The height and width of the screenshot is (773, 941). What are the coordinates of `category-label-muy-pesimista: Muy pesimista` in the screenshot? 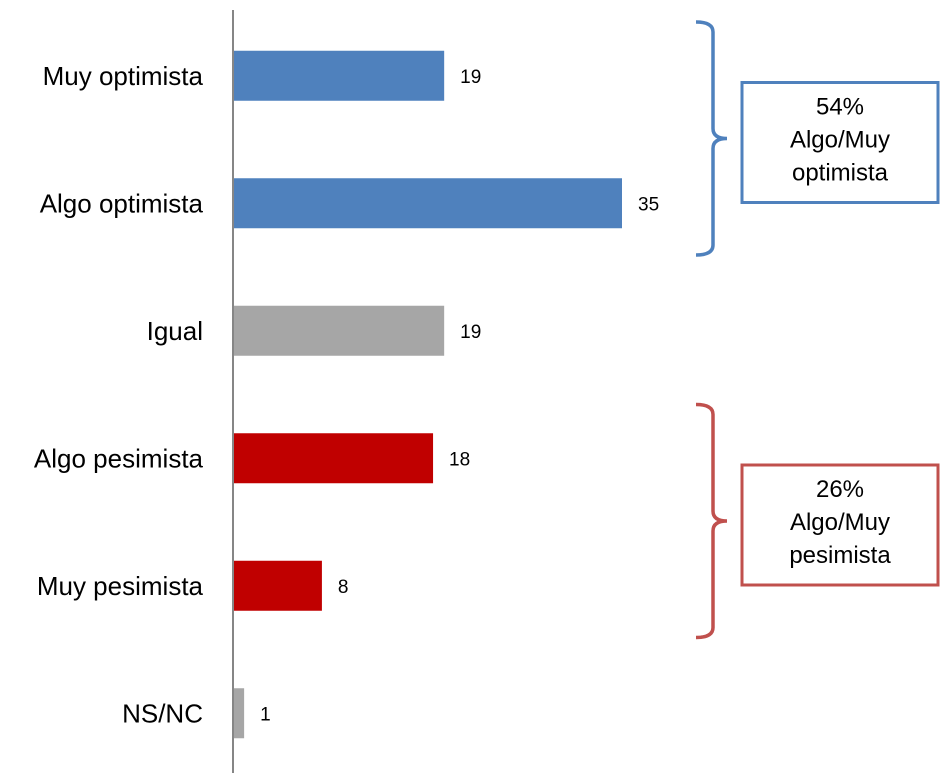 It's located at (120, 586).